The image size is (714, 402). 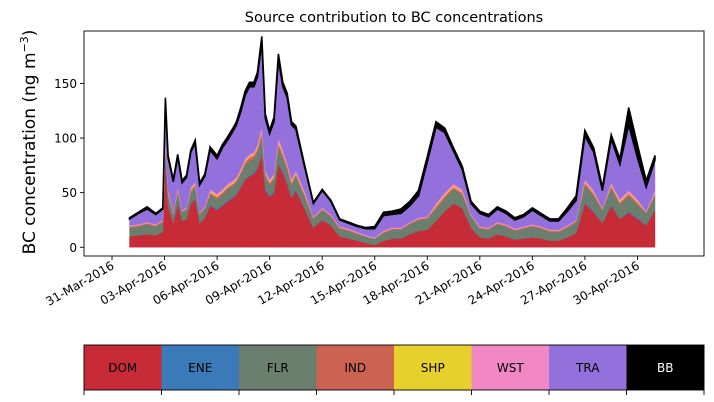 What do you see at coordinates (73, 248) in the screenshot?
I see `y-tick-label: 0` at bounding box center [73, 248].